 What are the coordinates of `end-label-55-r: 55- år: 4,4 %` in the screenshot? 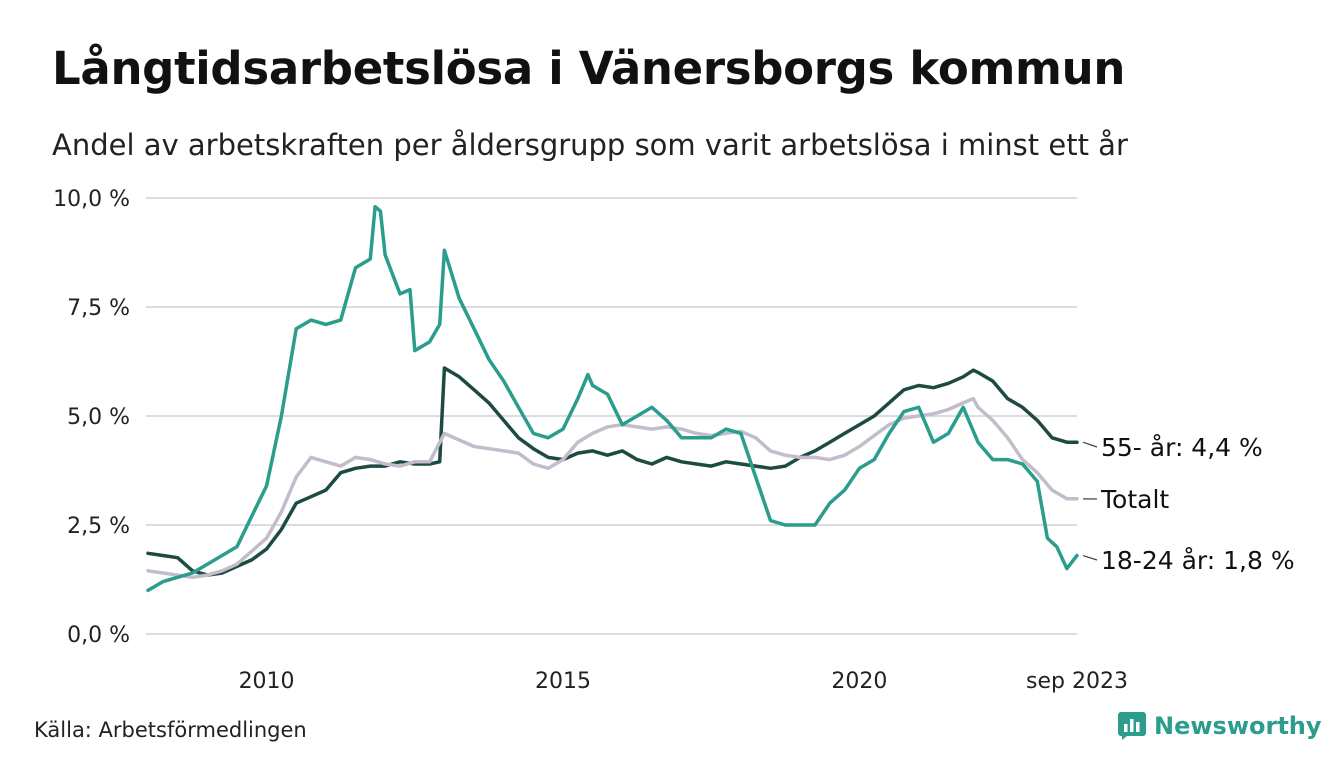 It's located at (1182, 447).